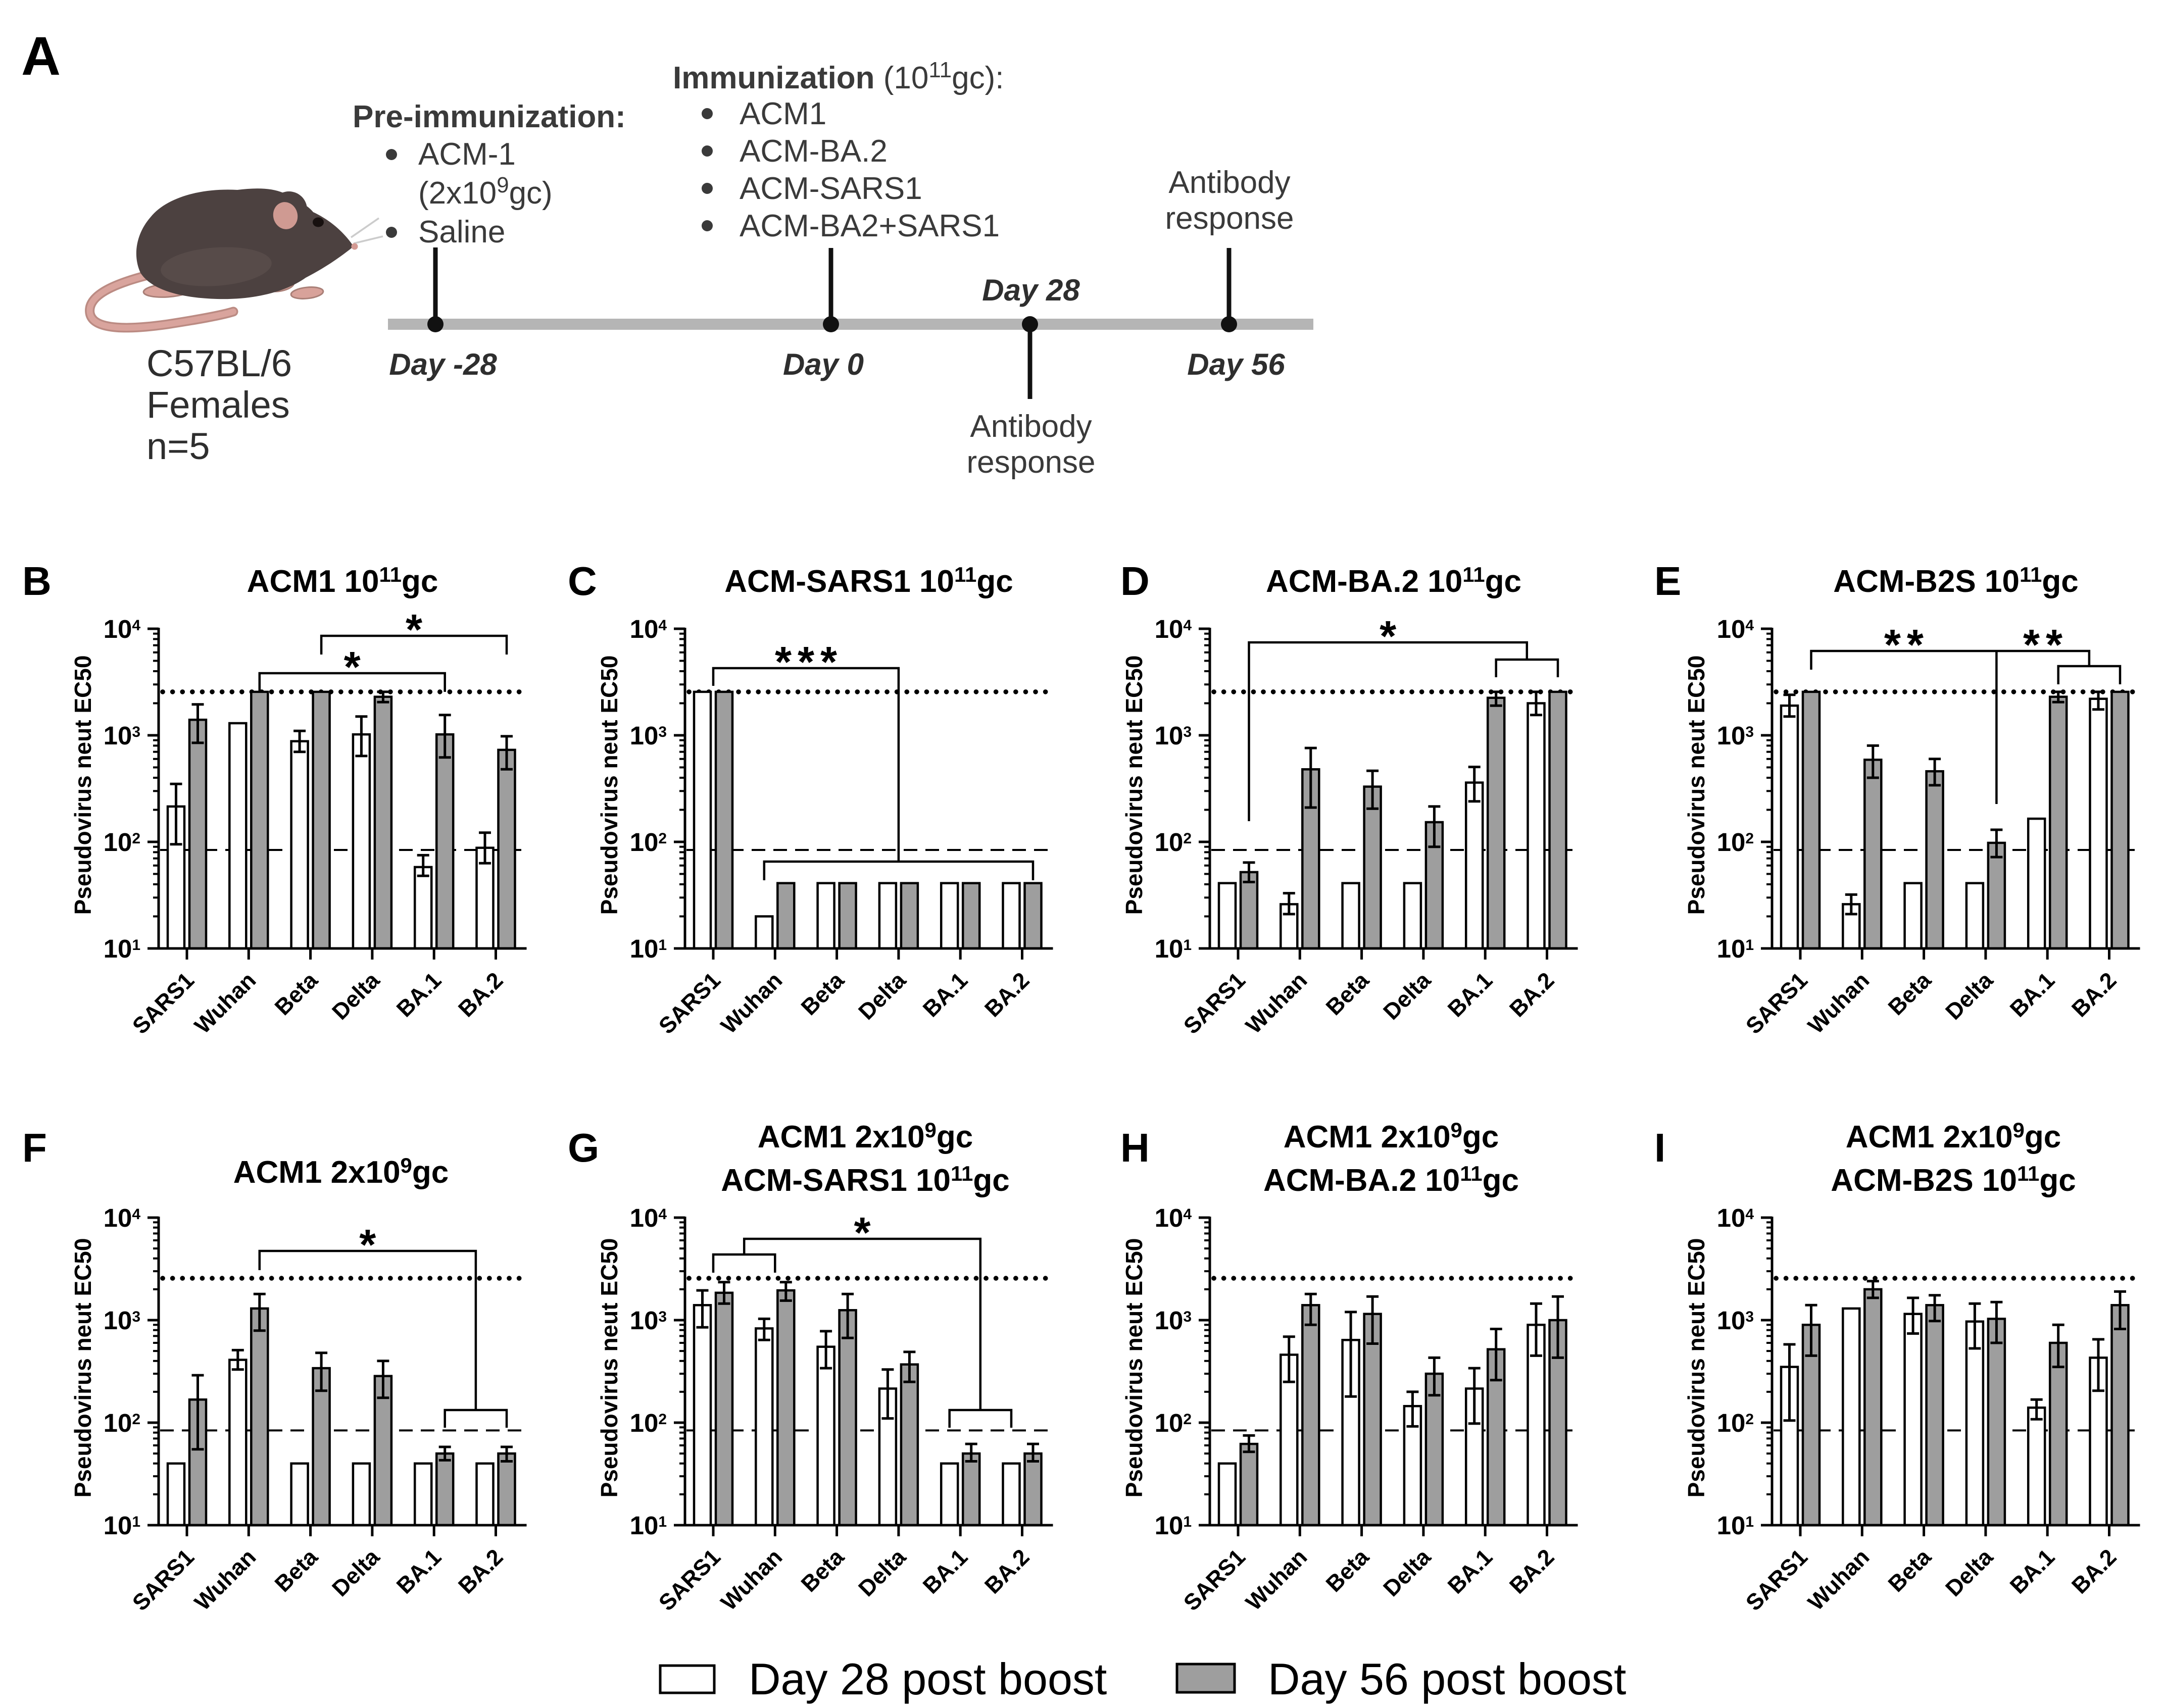  Describe the element at coordinates (41, 56) in the screenshot. I see `svg-text: A` at that location.